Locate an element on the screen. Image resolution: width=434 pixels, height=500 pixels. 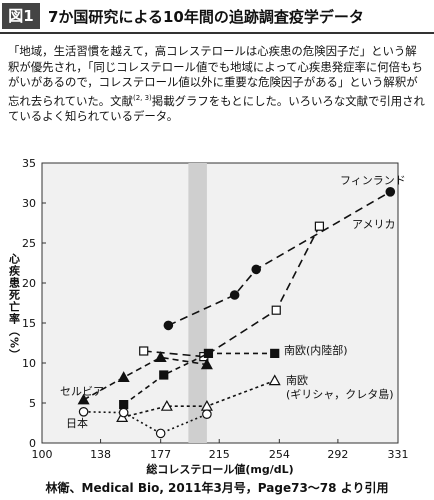
x-axis-label: 総コレステロール値(mg/dL) is located at coordinates (219, 469).